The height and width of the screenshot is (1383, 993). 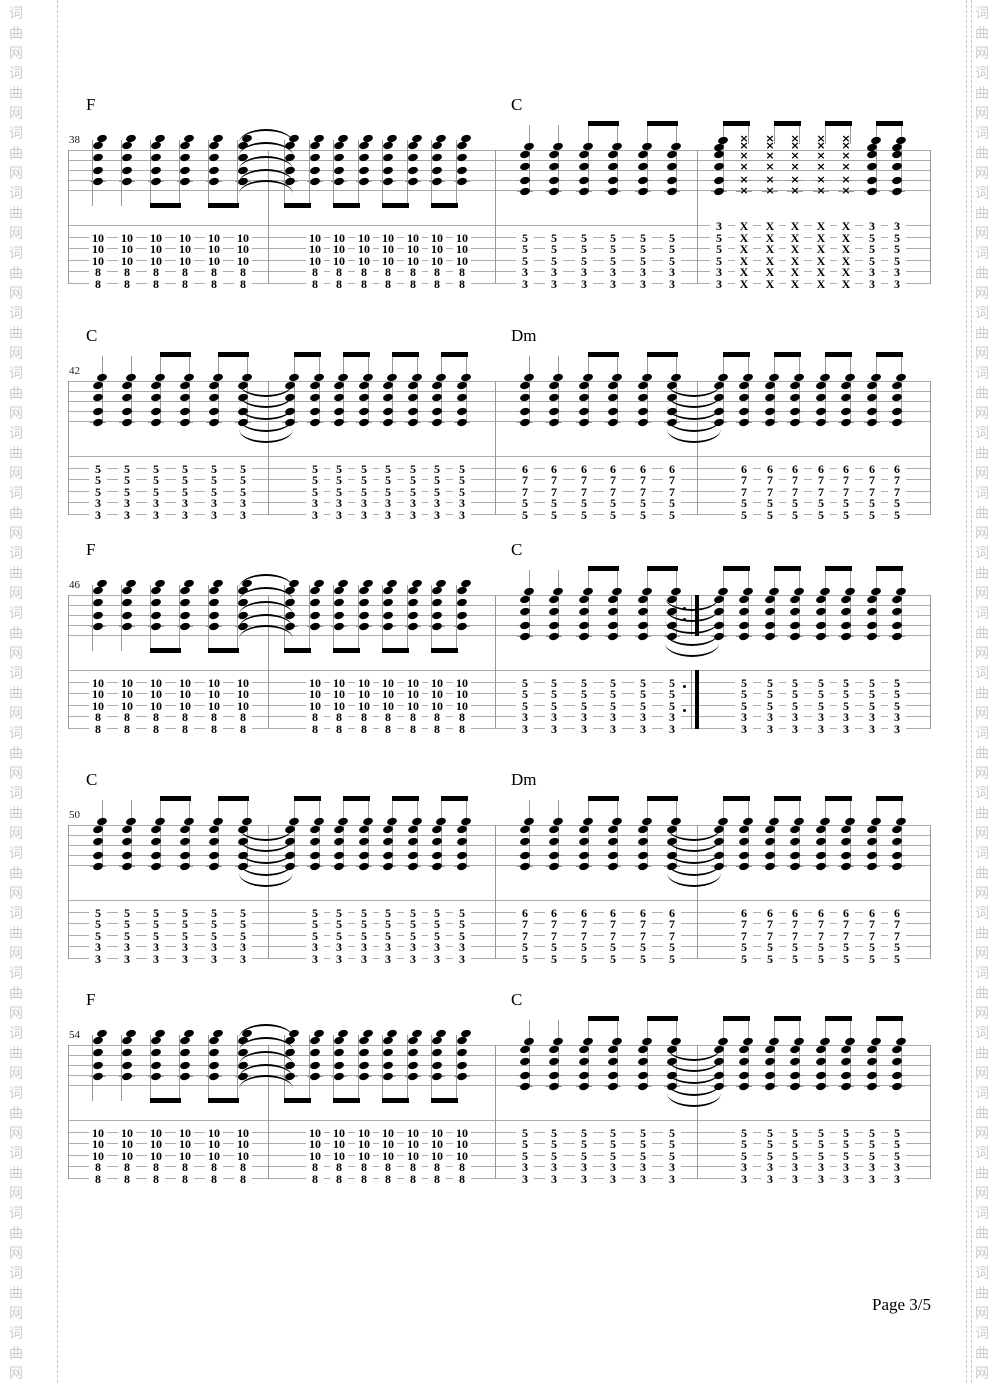 What do you see at coordinates (691, 699) in the screenshot?
I see `repeat-barline-thin` at bounding box center [691, 699].